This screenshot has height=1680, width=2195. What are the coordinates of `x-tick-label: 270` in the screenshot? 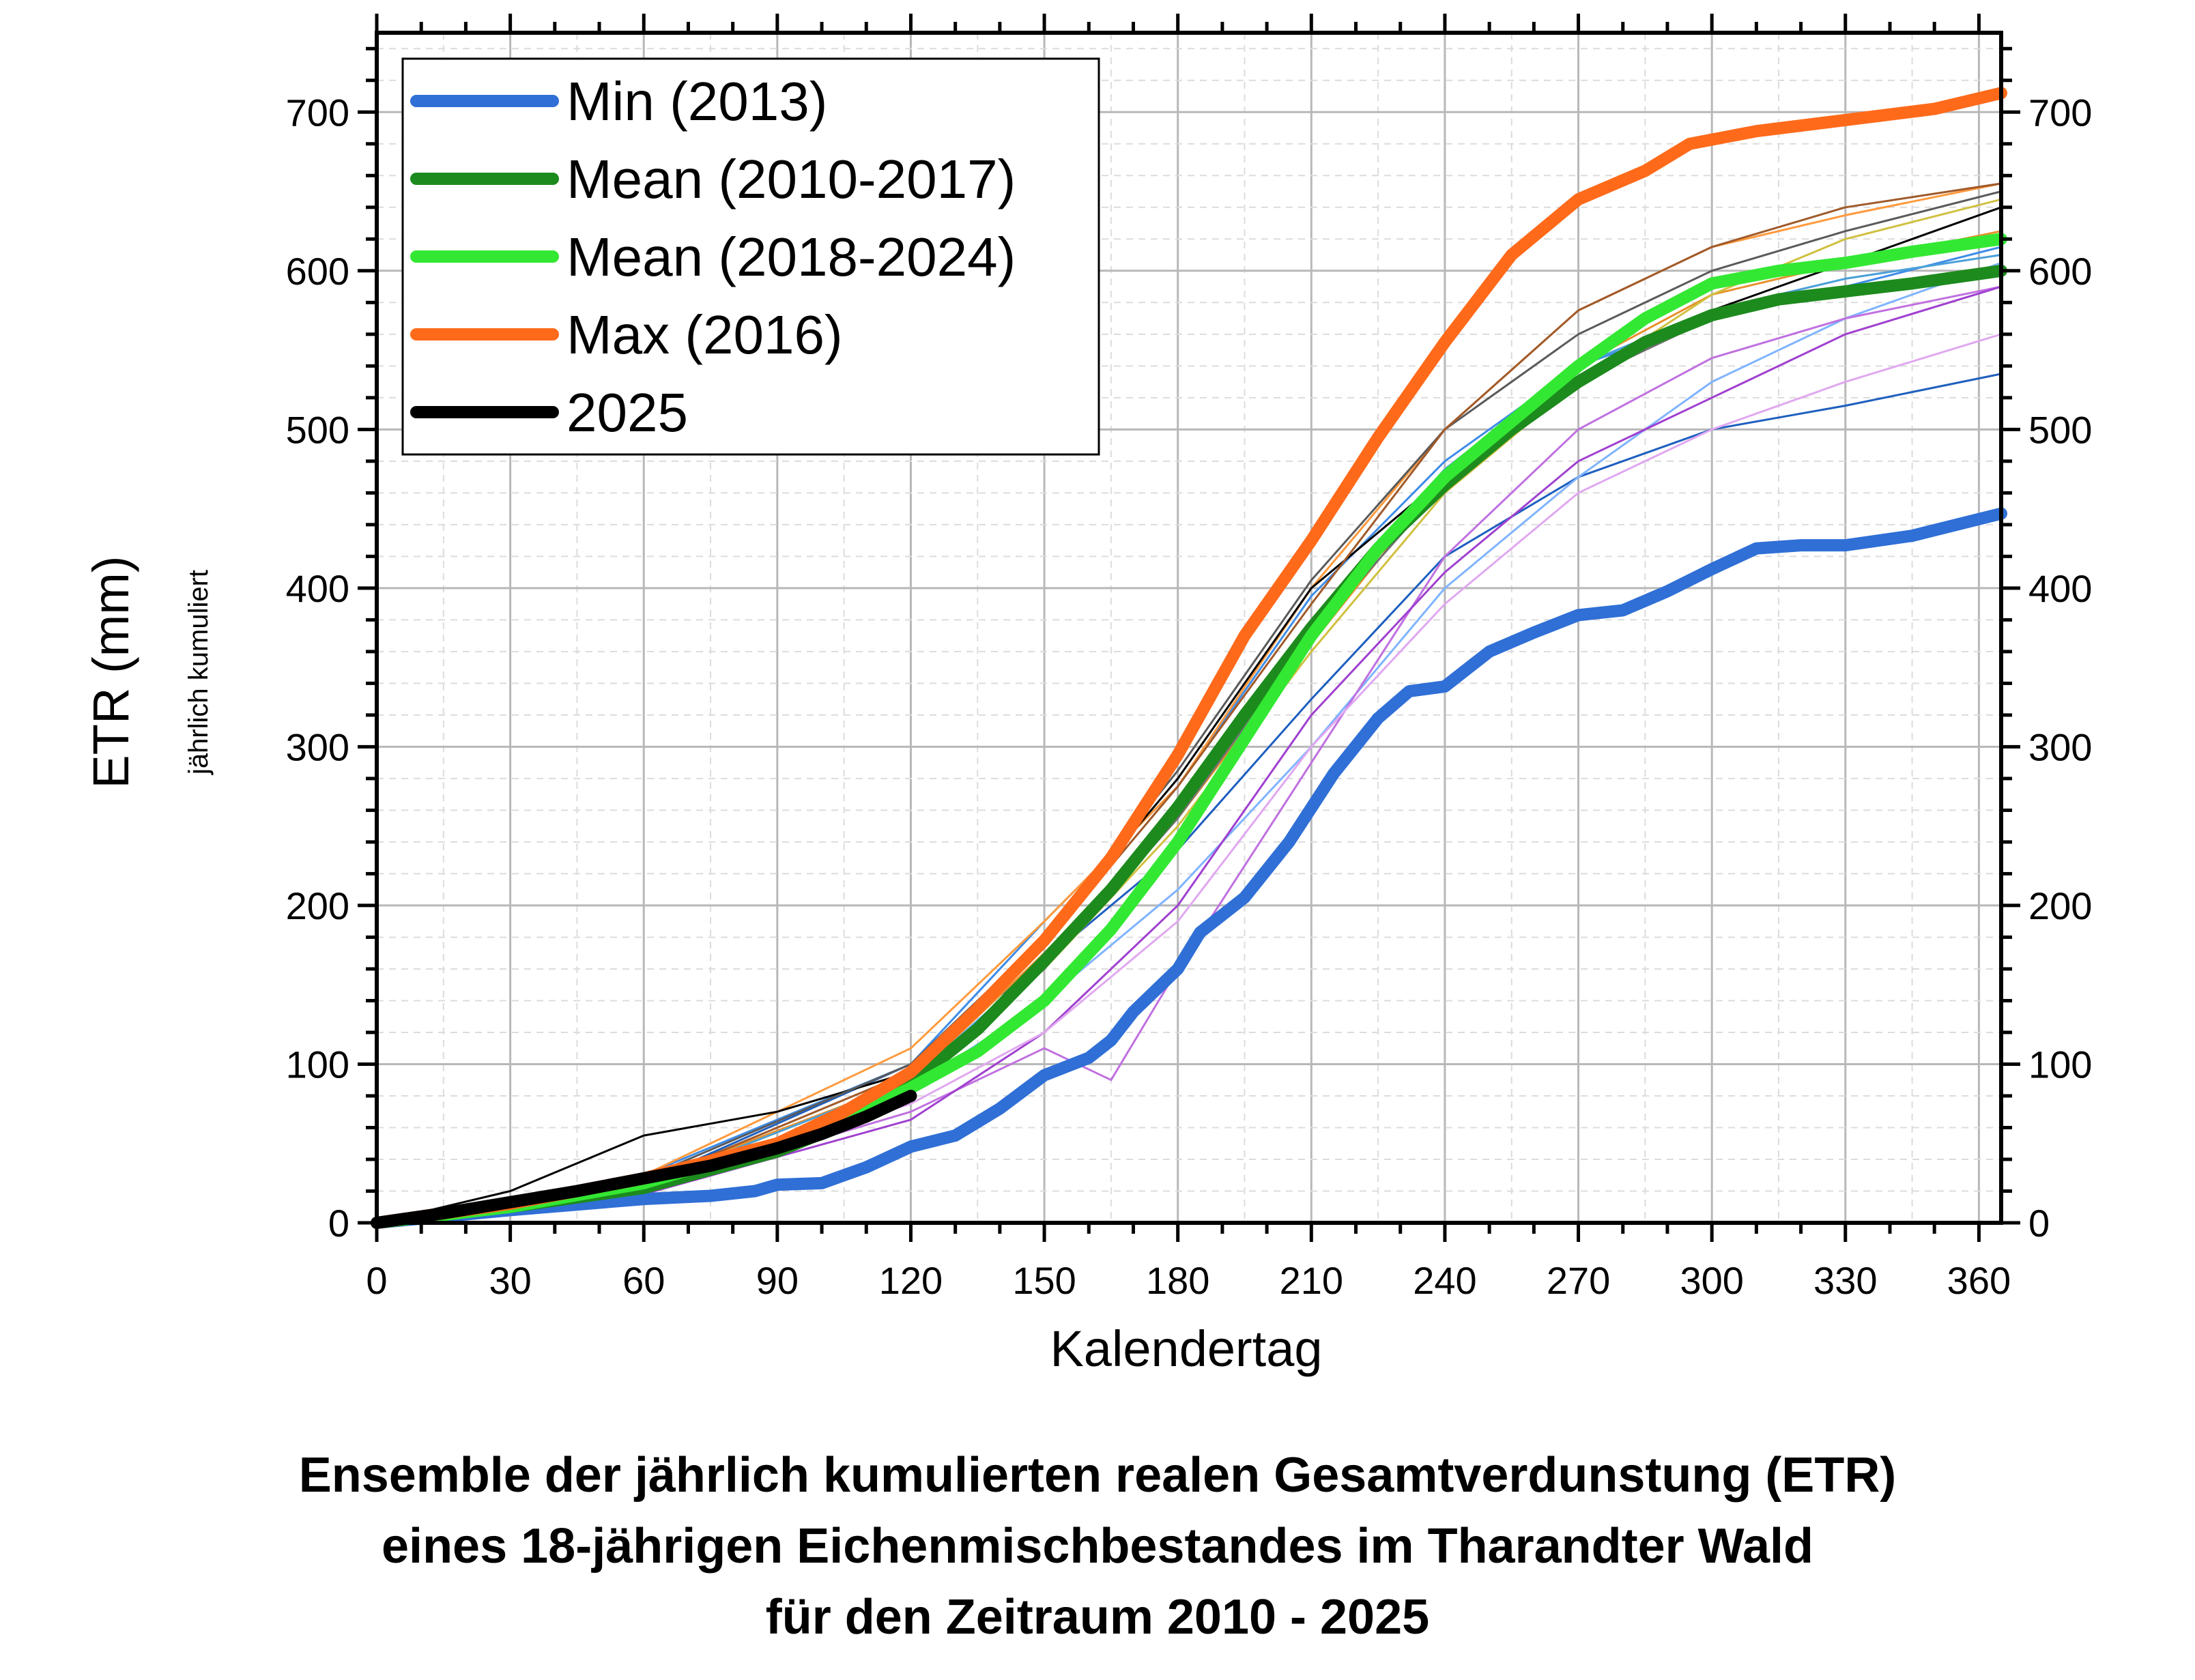 It's located at (1578, 1280).